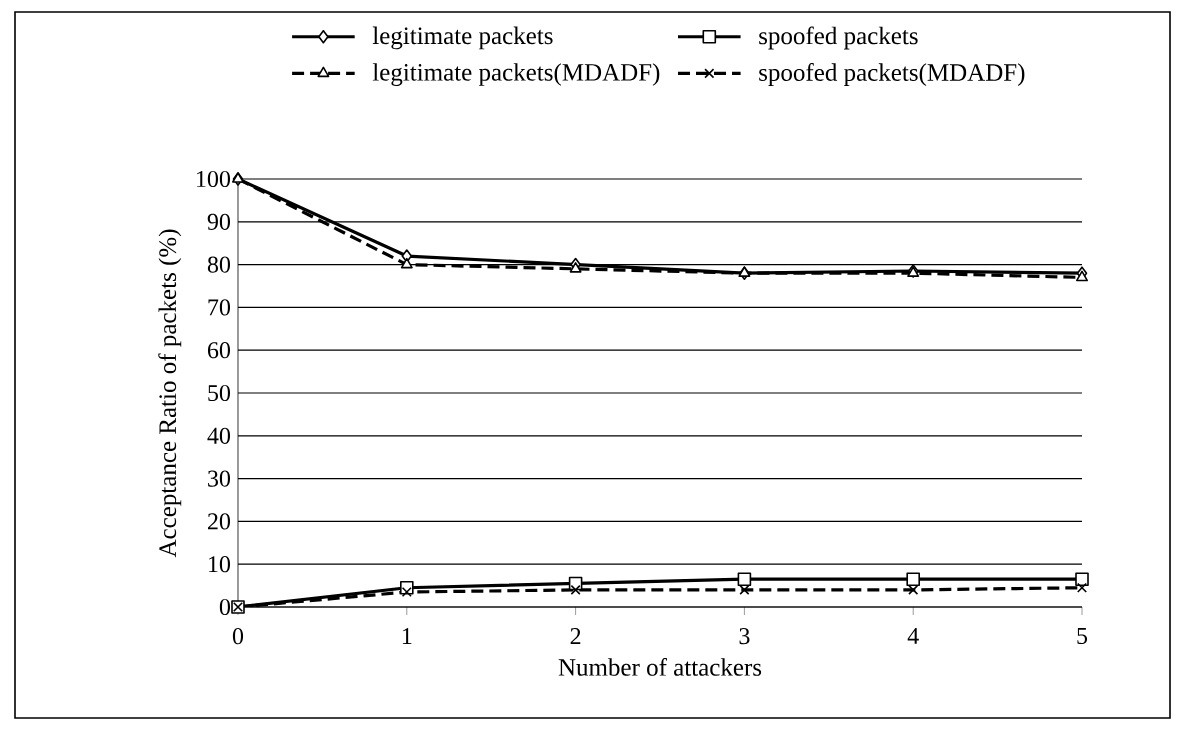  I want to click on y-tick-label: 70, so click(219, 307).